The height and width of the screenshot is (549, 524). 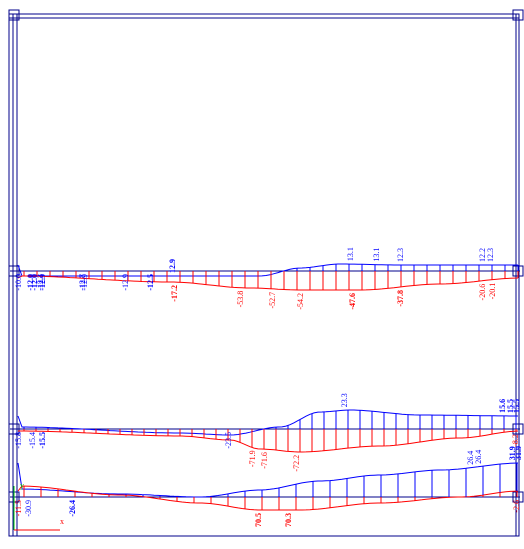 I want to click on beam-middle-positive-label: 15.6, so click(x=502, y=406).